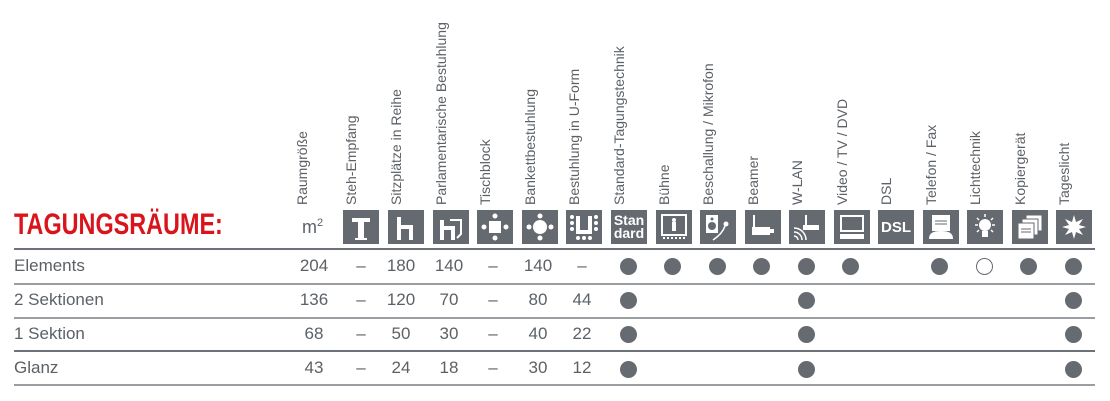 The image size is (1110, 401). I want to click on feature-dot-beschallung, so click(717, 266).